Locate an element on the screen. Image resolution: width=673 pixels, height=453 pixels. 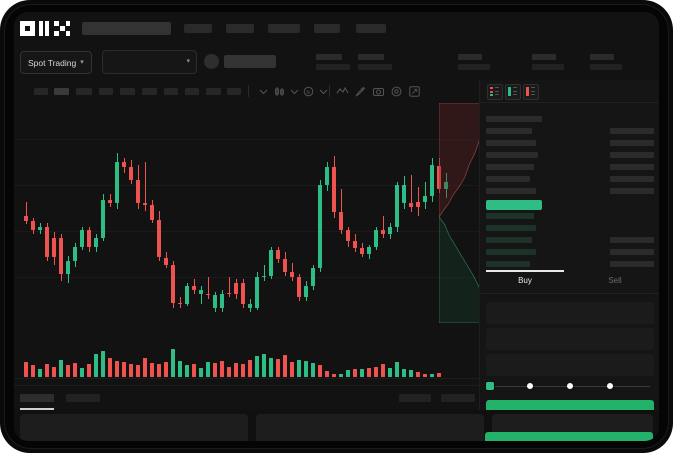
bottom-buy-button is located at coordinates (569, 436).